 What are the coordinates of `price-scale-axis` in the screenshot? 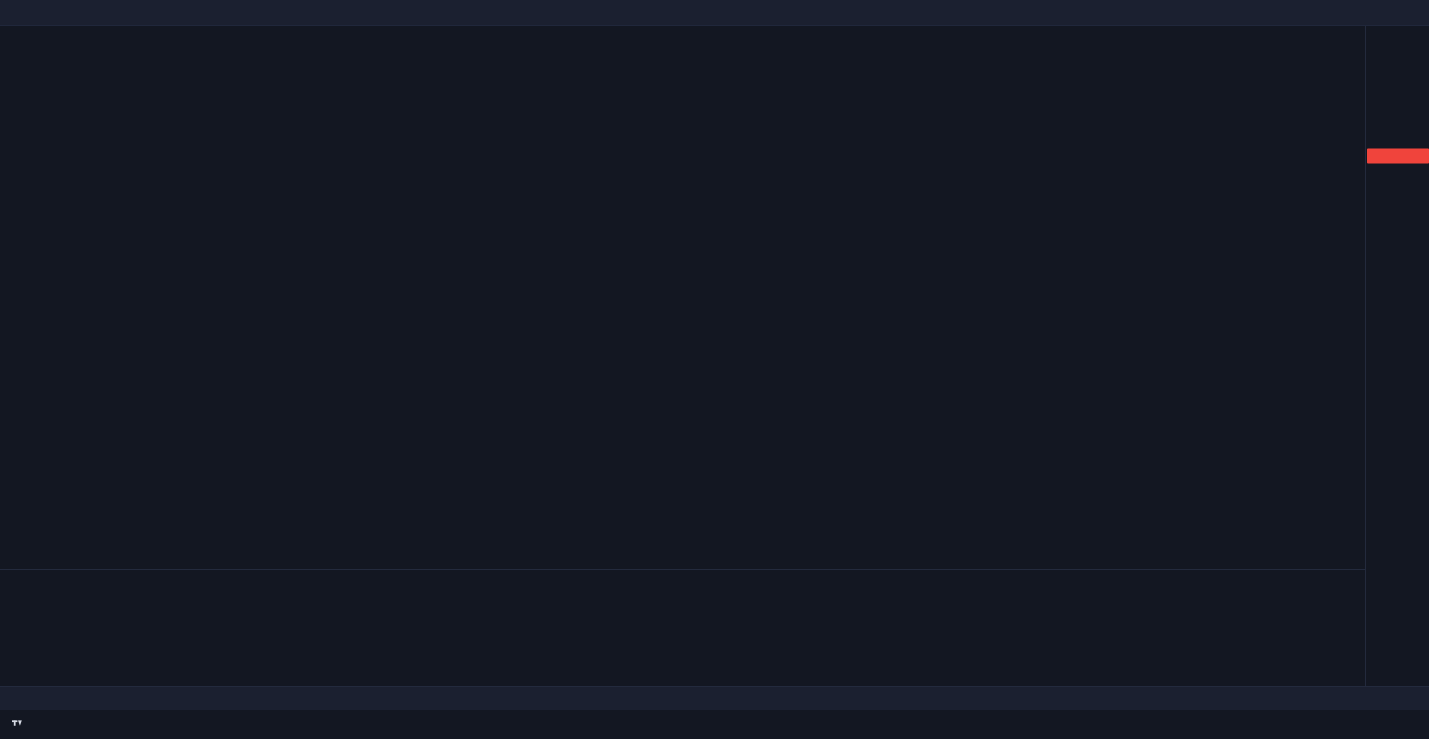 It's located at (1397, 356).